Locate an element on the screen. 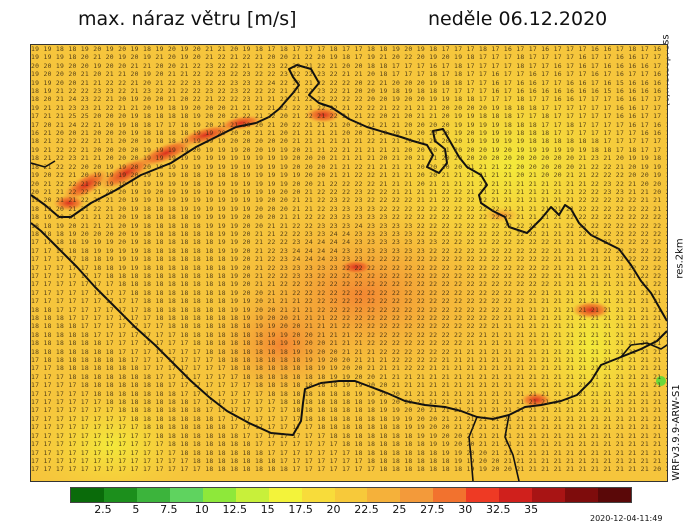 The width and height of the screenshot is (700, 525). legend-tick-label: 27.5 is located at coordinates (432, 509).